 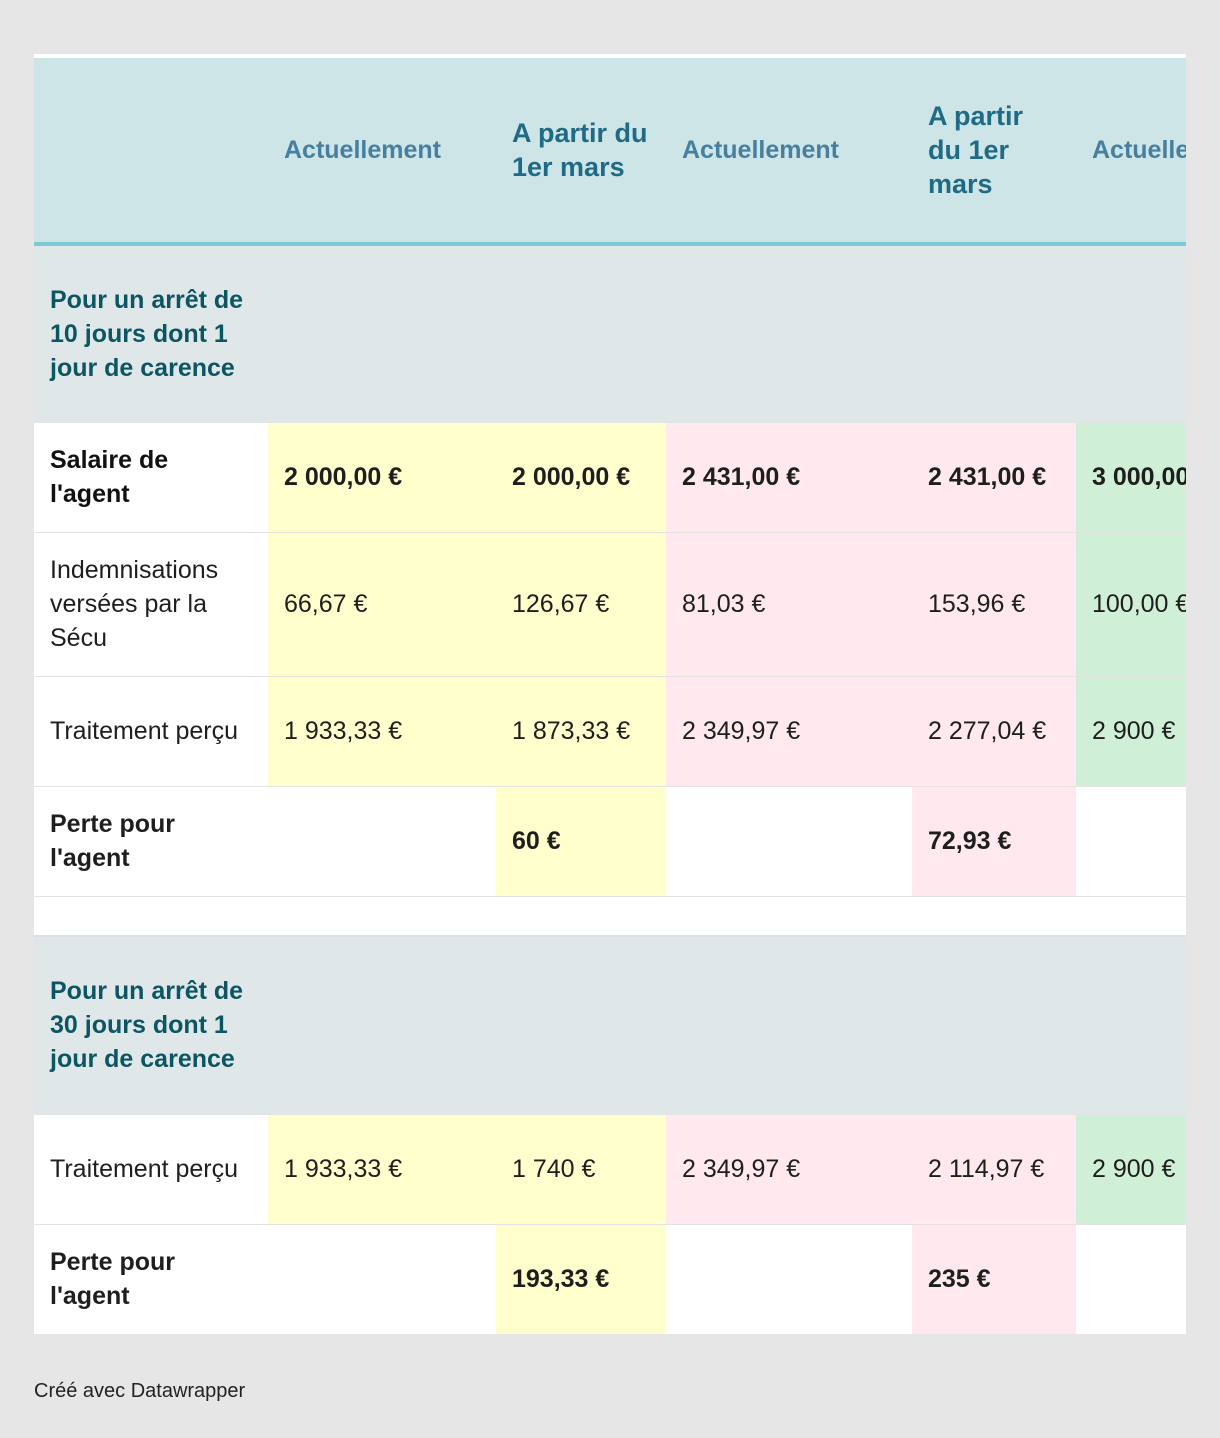 What do you see at coordinates (151, 476) in the screenshot?
I see `row-label: Salaire de l'agent` at bounding box center [151, 476].